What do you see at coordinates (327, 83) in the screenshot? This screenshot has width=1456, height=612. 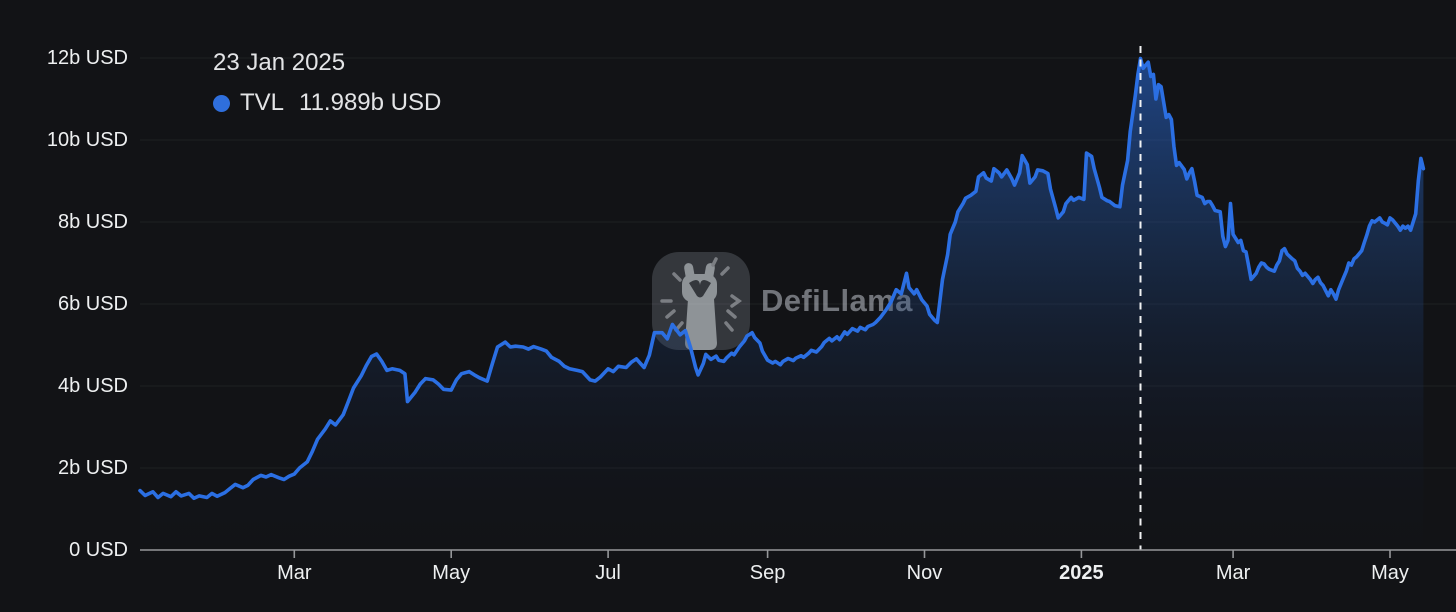 I see `hover-tooltip-legend: 23 Jan 2025 TVL 11.989b USD` at bounding box center [327, 83].